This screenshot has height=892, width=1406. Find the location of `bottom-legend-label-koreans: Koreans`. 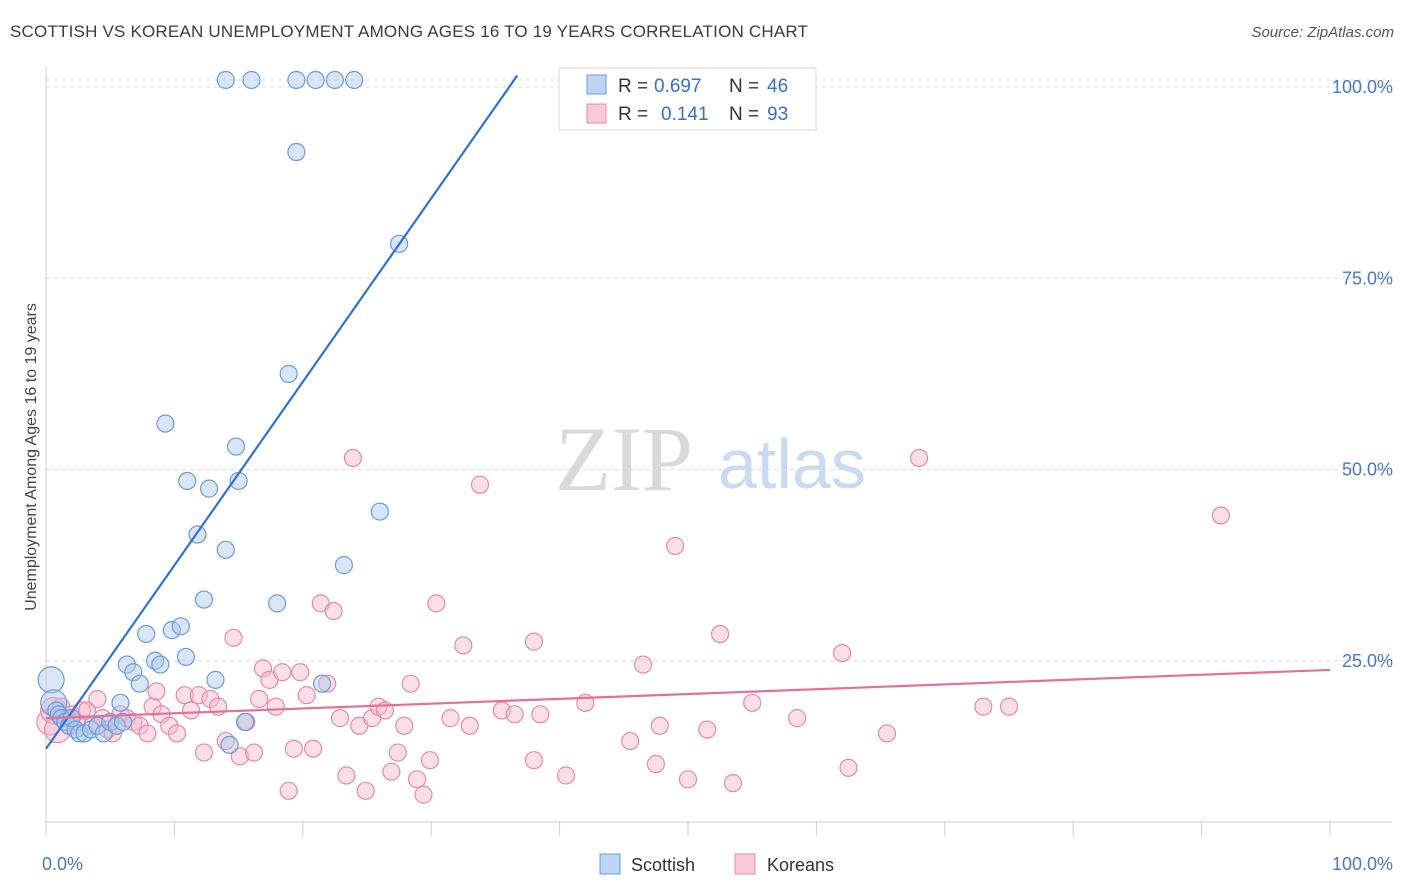

bottom-legend-label-koreans: Koreans is located at coordinates (800, 865).